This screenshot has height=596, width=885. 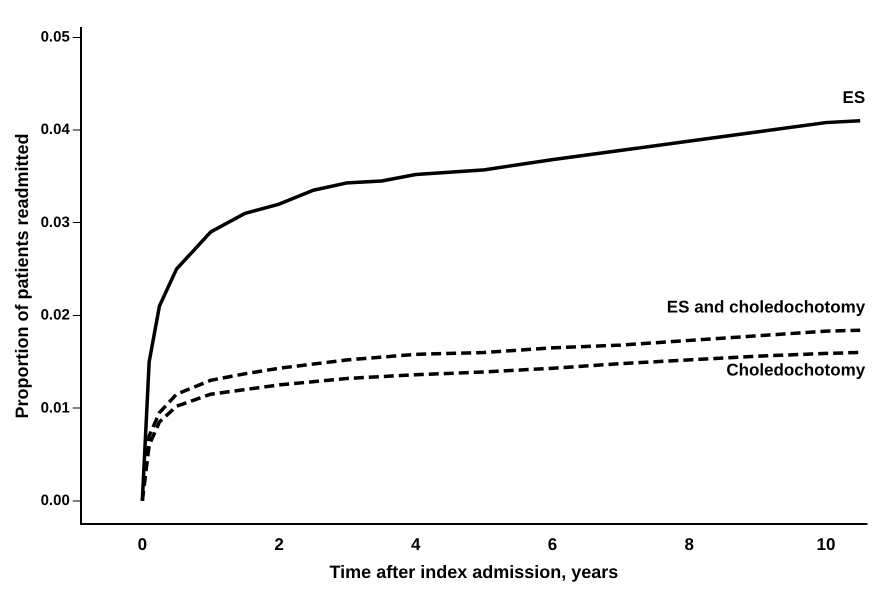 What do you see at coordinates (55, 407) in the screenshot?
I see `y-tick-label: 0.01` at bounding box center [55, 407].